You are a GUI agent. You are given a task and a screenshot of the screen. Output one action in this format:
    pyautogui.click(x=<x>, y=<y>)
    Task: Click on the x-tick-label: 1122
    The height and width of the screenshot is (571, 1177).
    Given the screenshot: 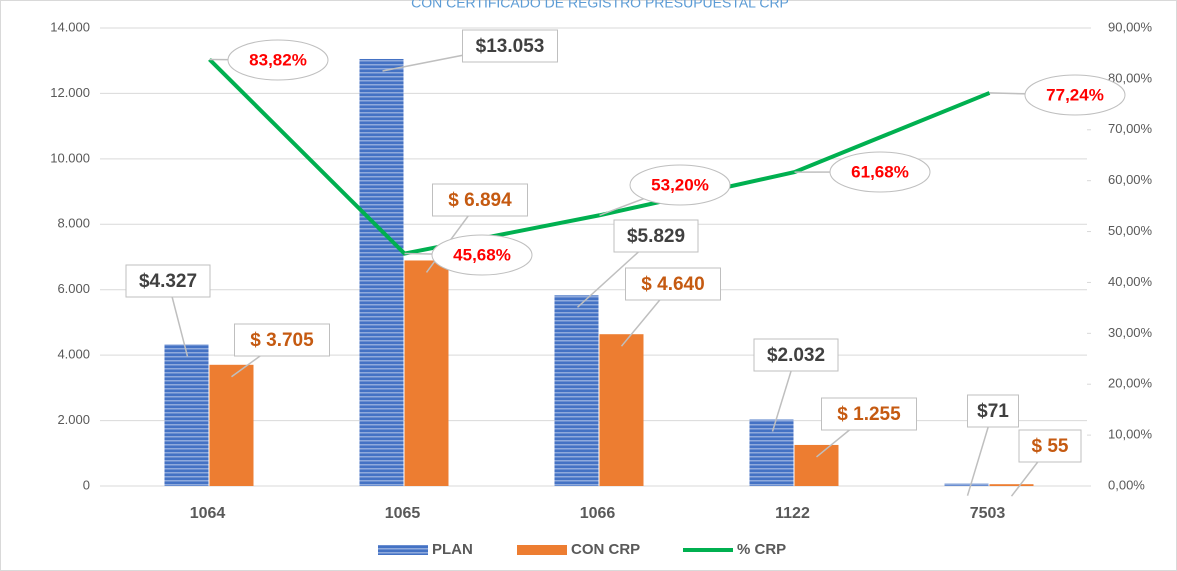 What is the action you would take?
    pyautogui.click(x=792, y=513)
    